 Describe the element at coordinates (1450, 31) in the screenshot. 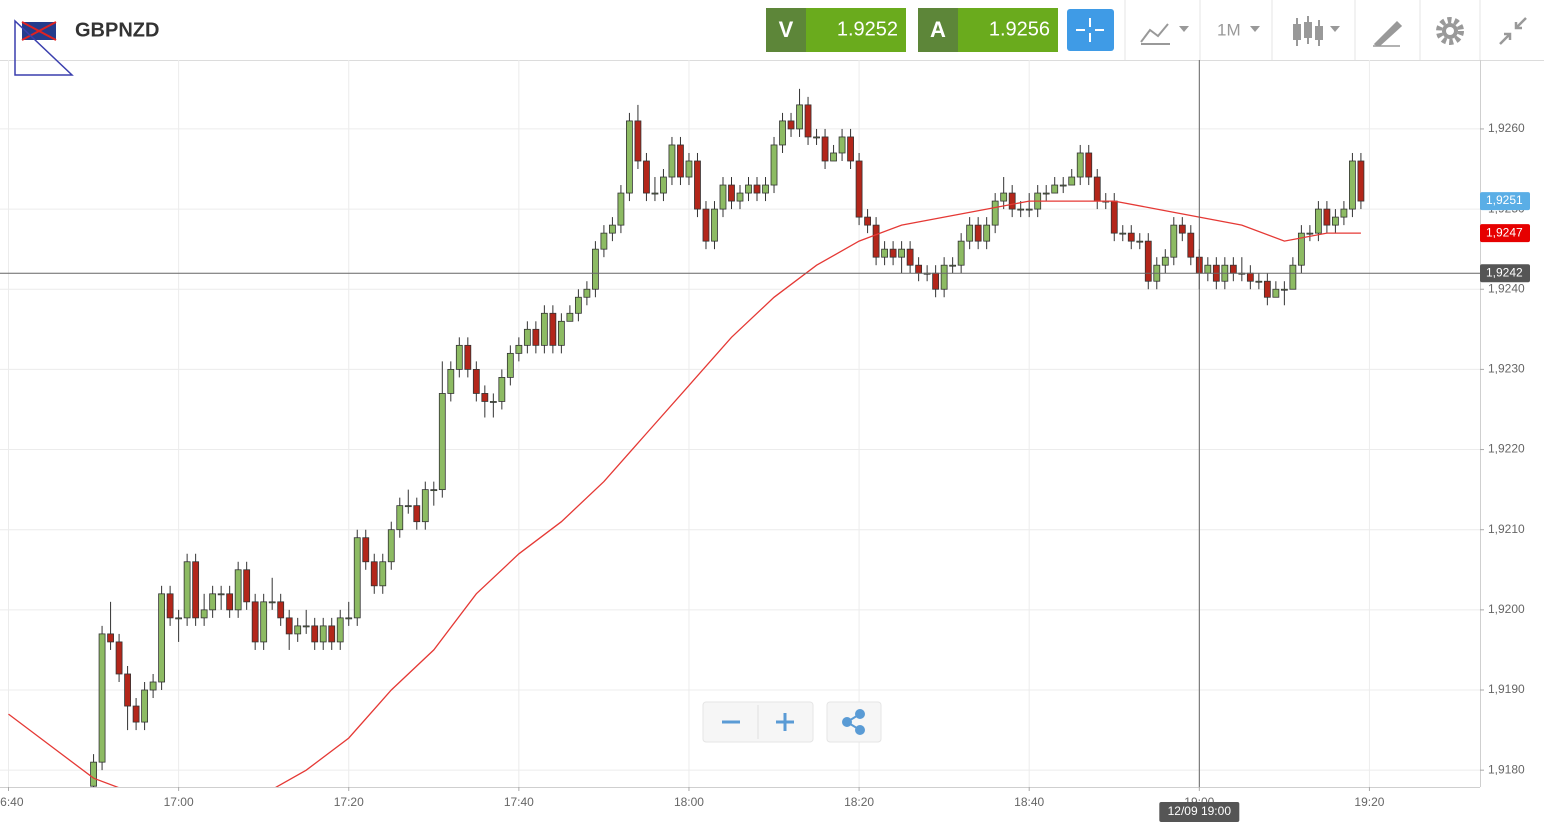

I see `settings-icon` at that location.